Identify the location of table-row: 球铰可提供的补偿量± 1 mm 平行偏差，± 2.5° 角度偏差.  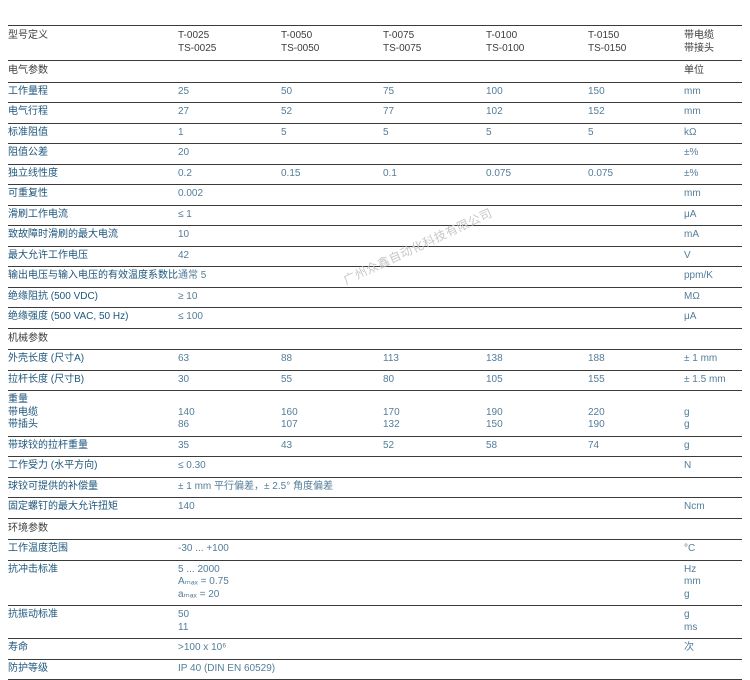
(375, 488).